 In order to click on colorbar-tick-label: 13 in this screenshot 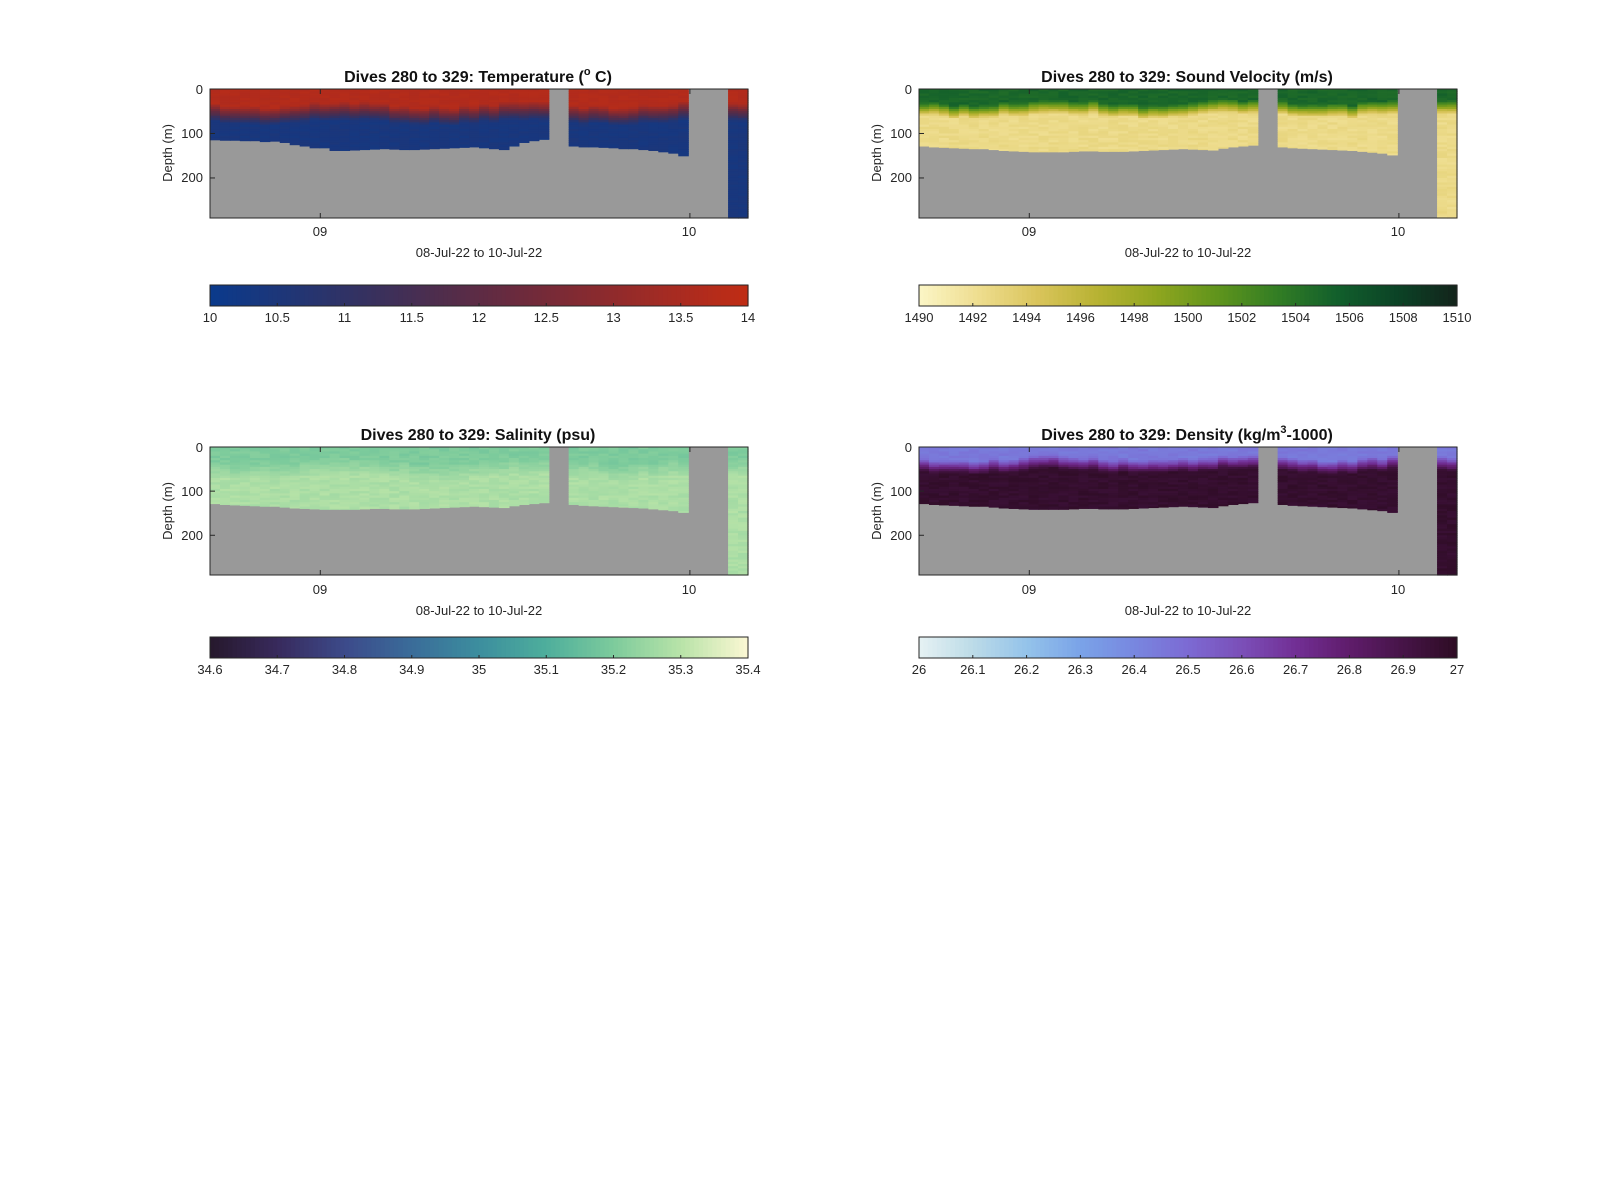, I will do `click(613, 317)`.